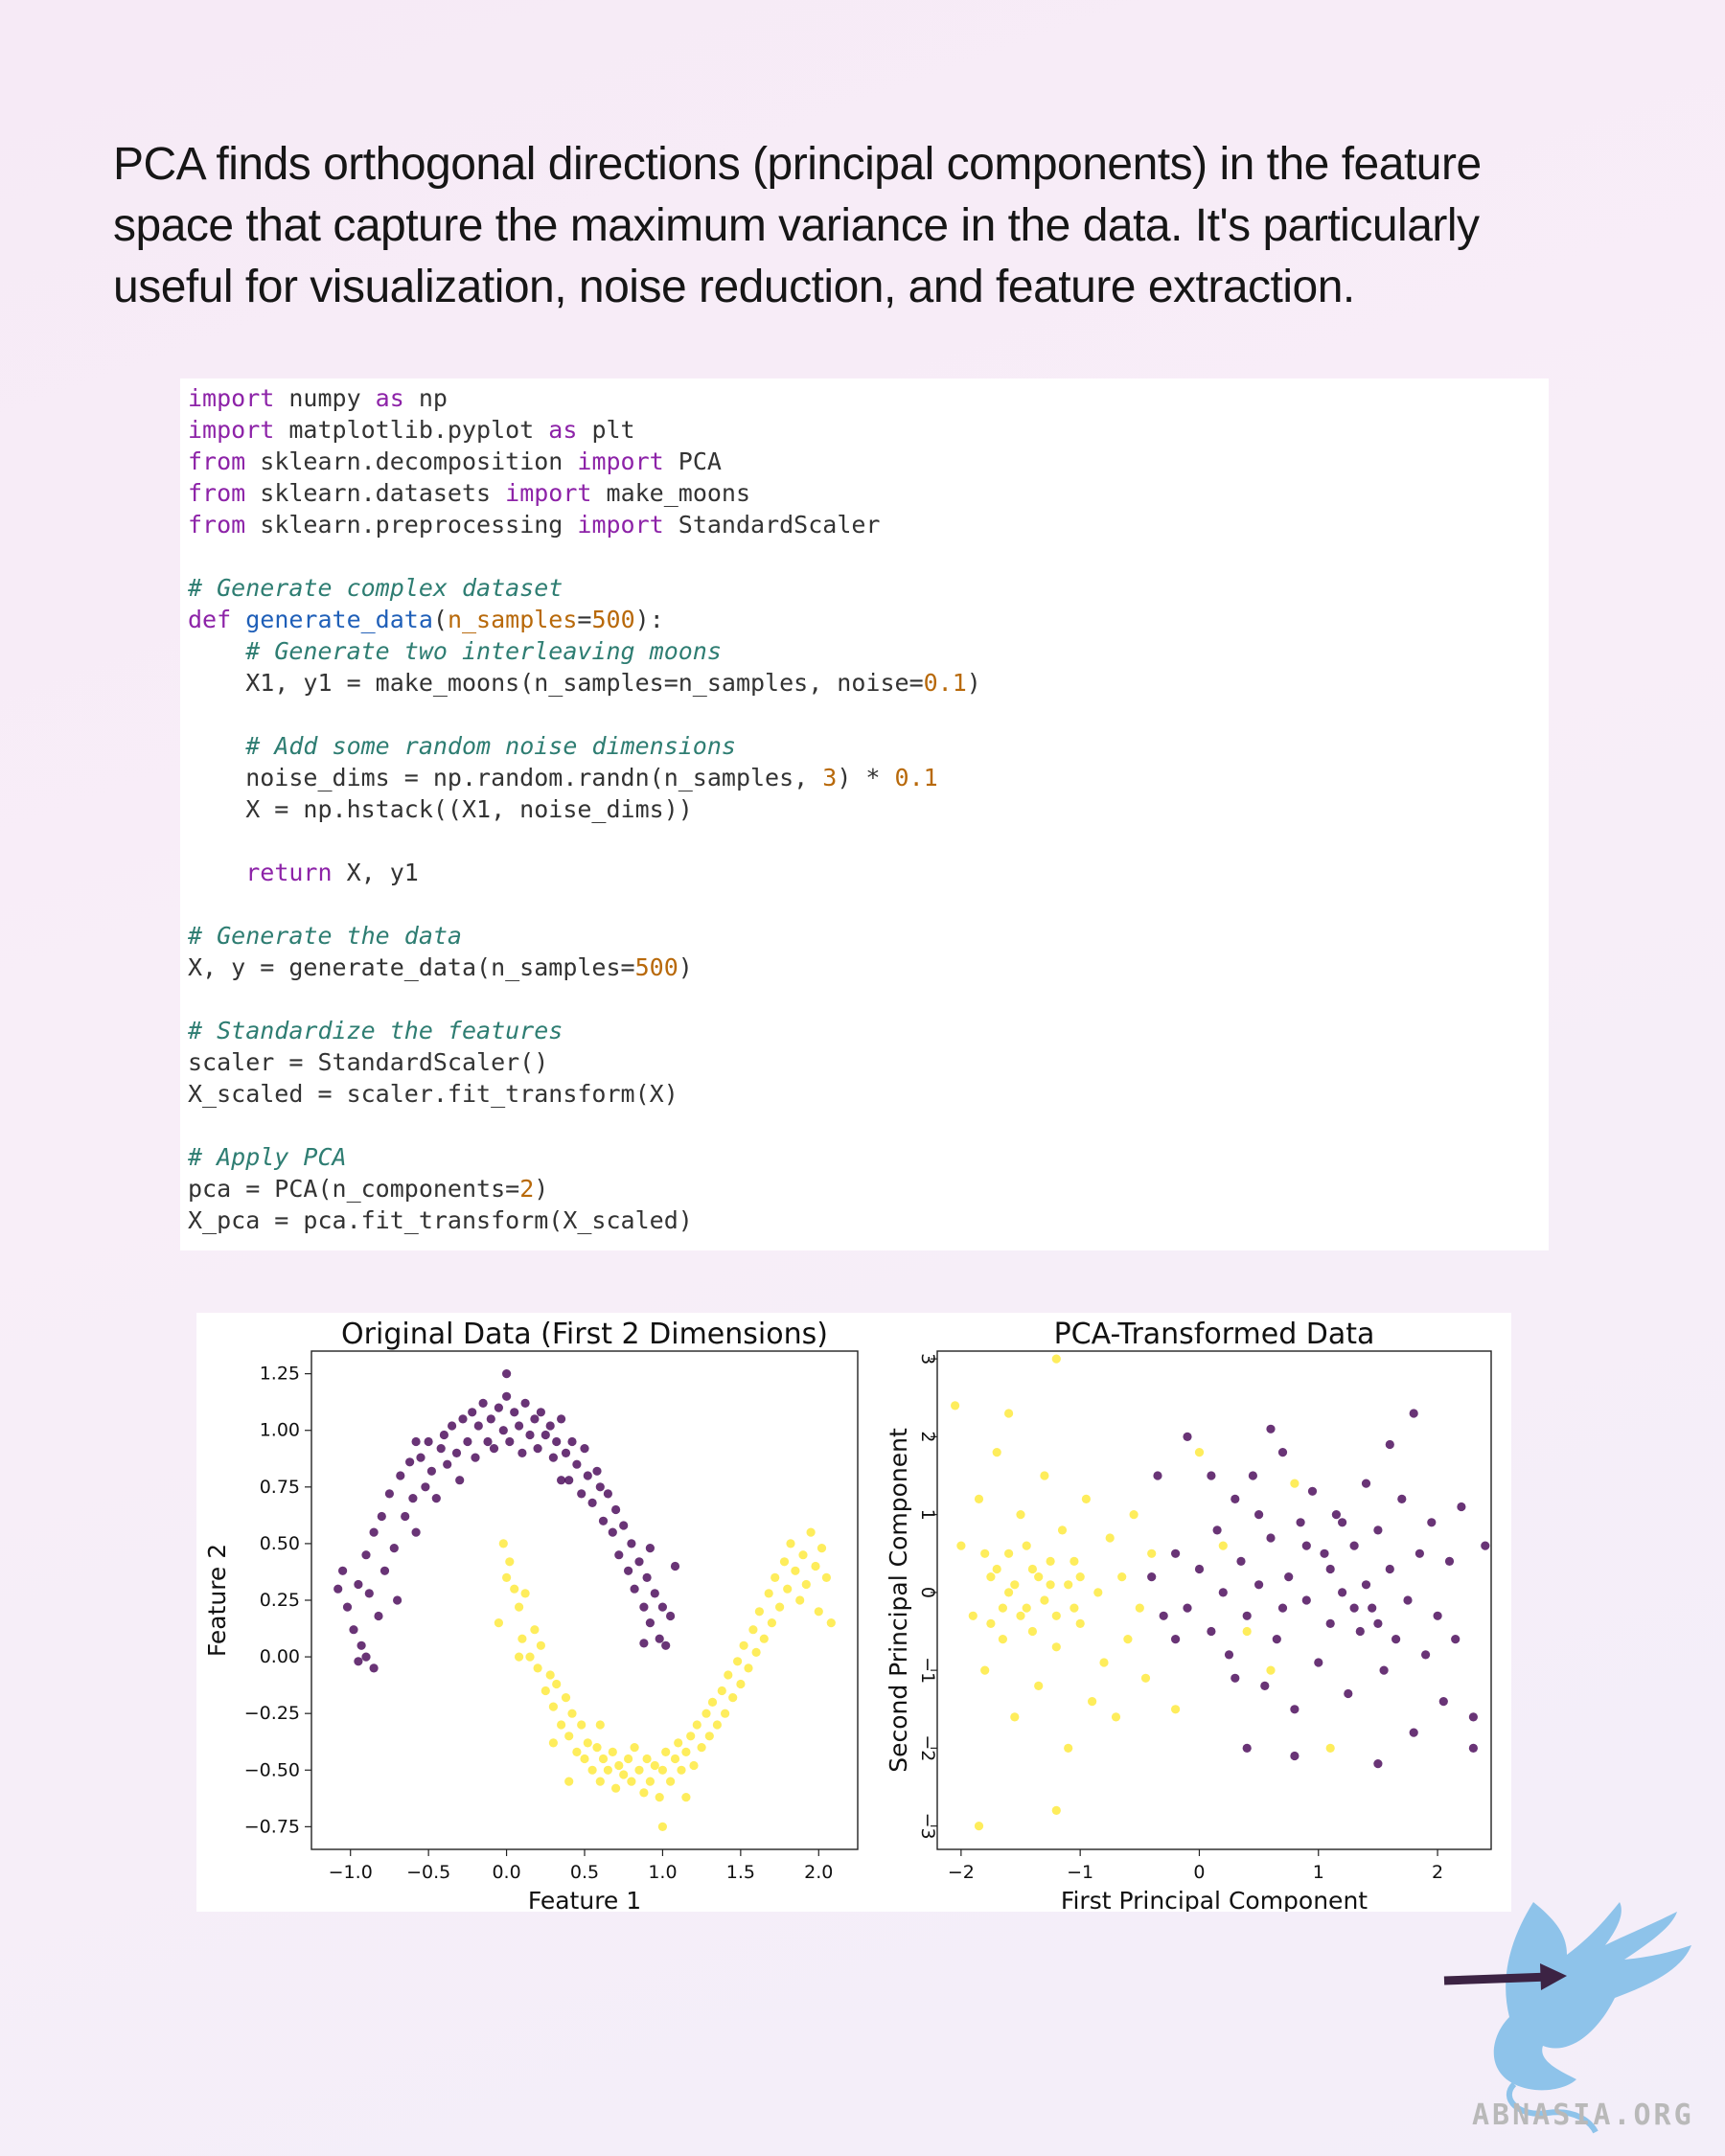 This screenshot has width=1725, height=2156. I want to click on chart-title: Original Data (First 2 Dimensions), so click(584, 1334).